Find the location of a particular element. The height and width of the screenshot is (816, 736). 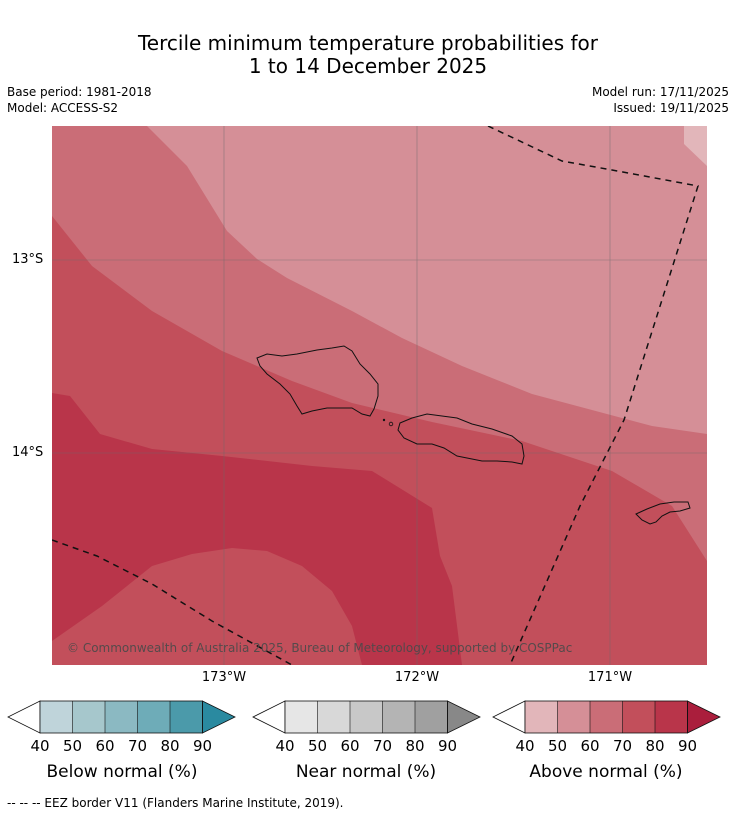

issued-date: Issued: 19/11/2025 is located at coordinates (671, 108).